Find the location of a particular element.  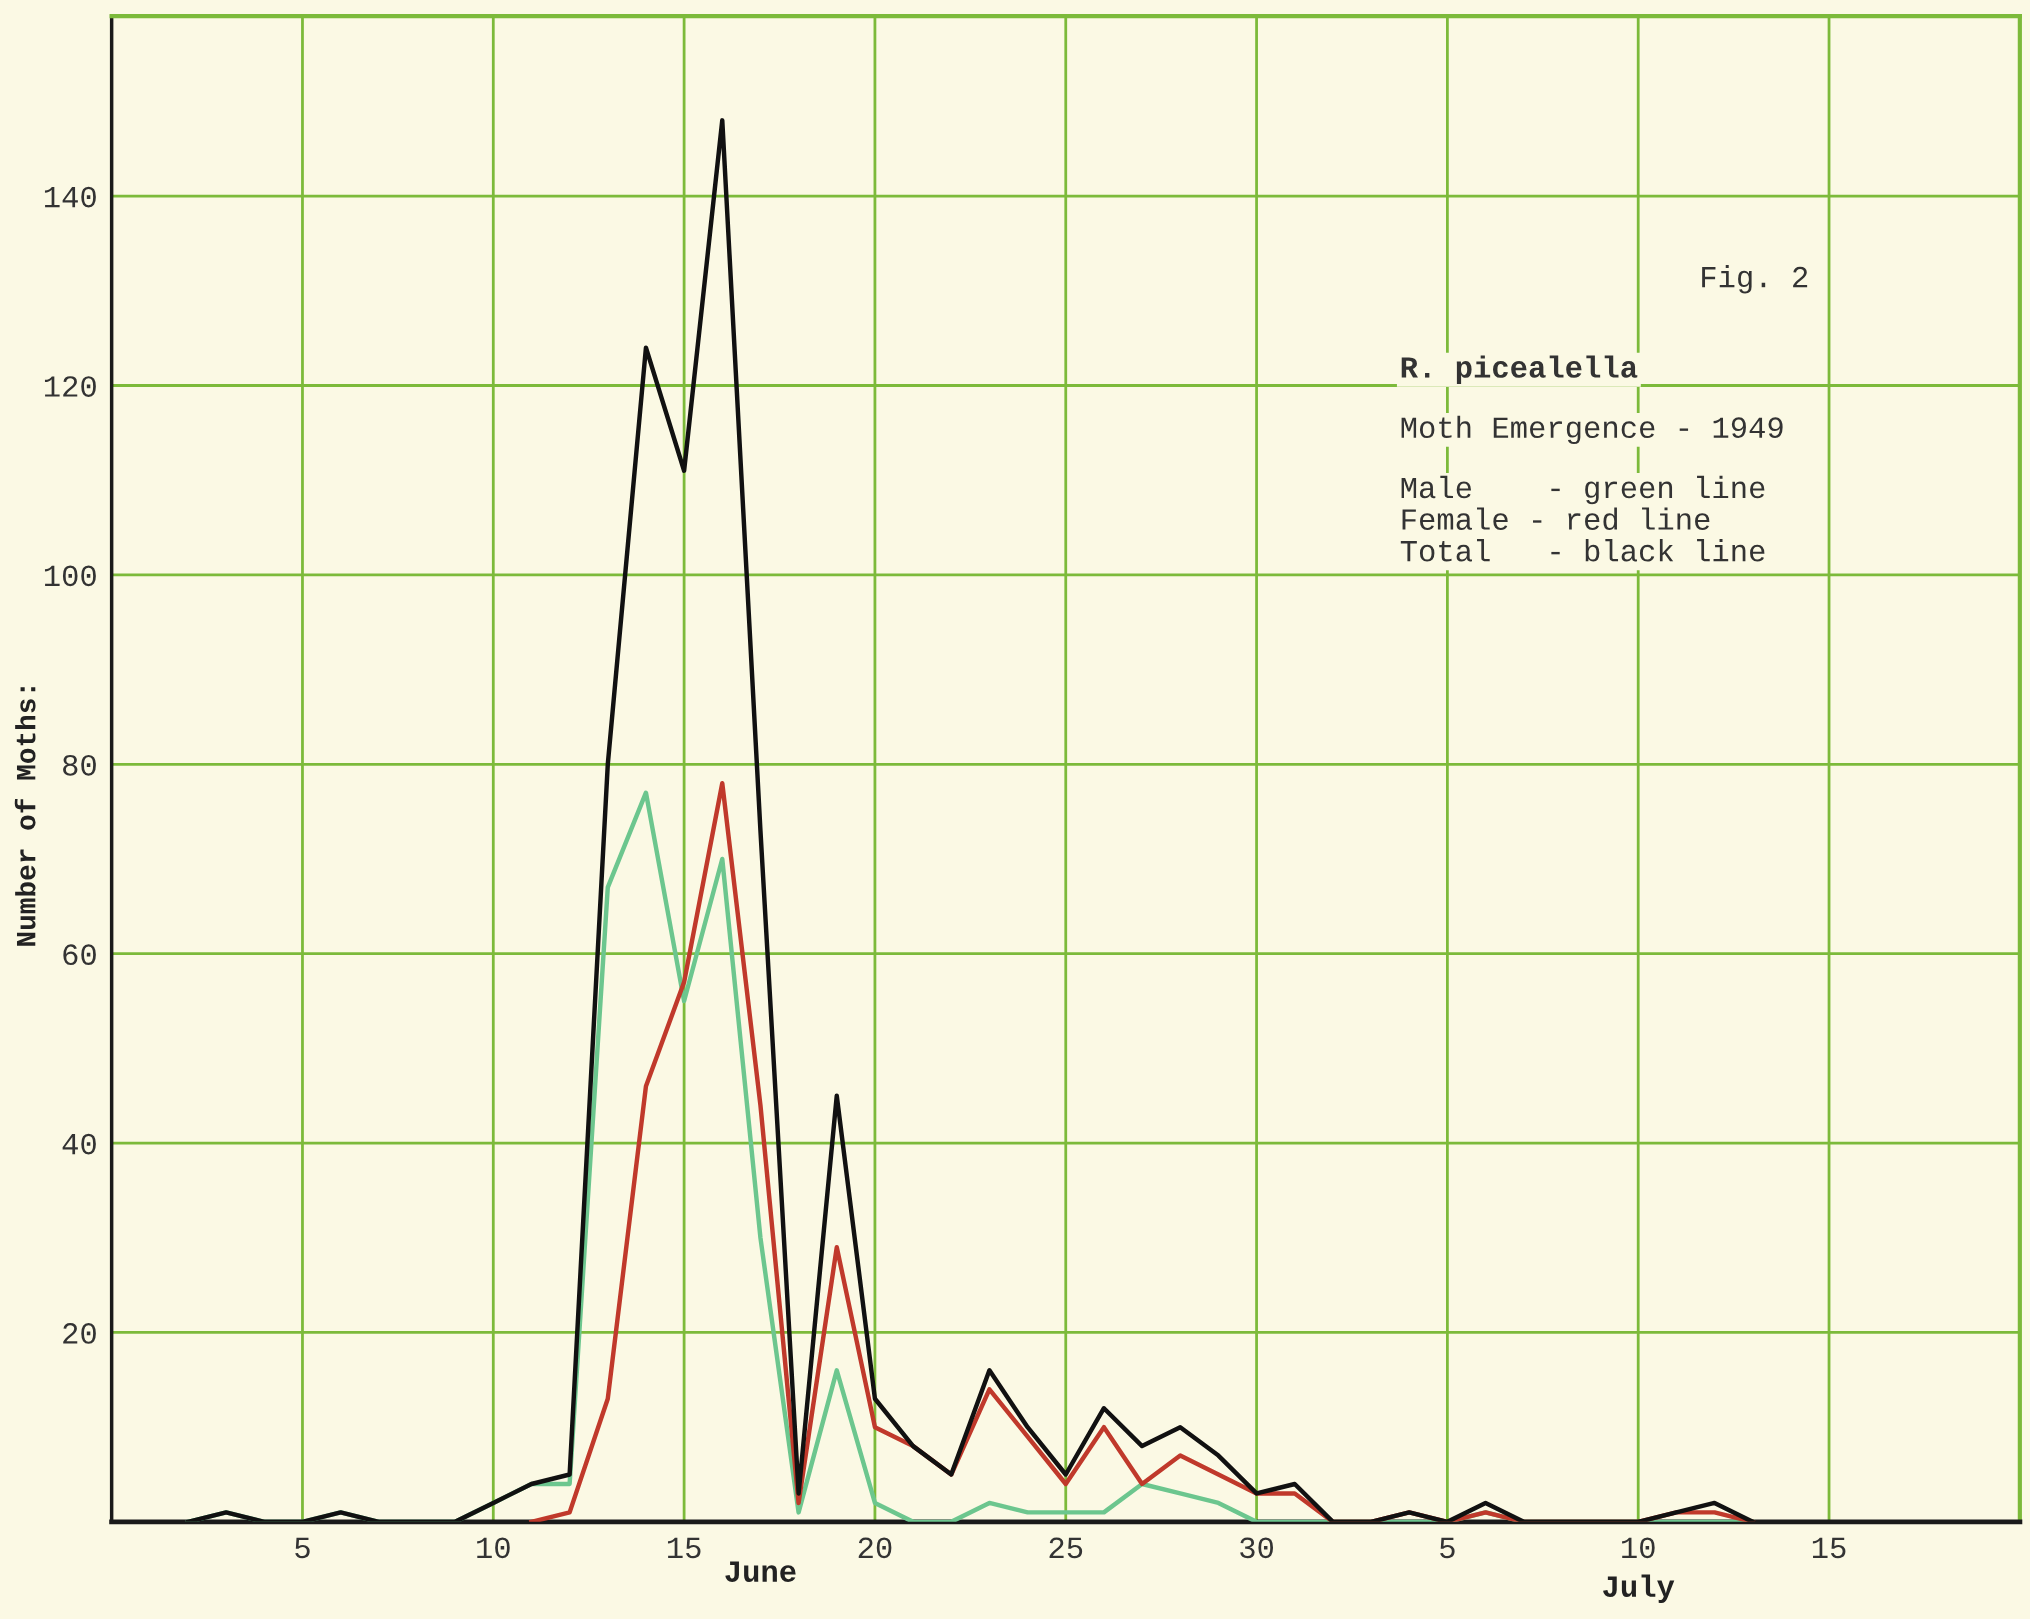

annotation: Female - red line is located at coordinates (1556, 519).